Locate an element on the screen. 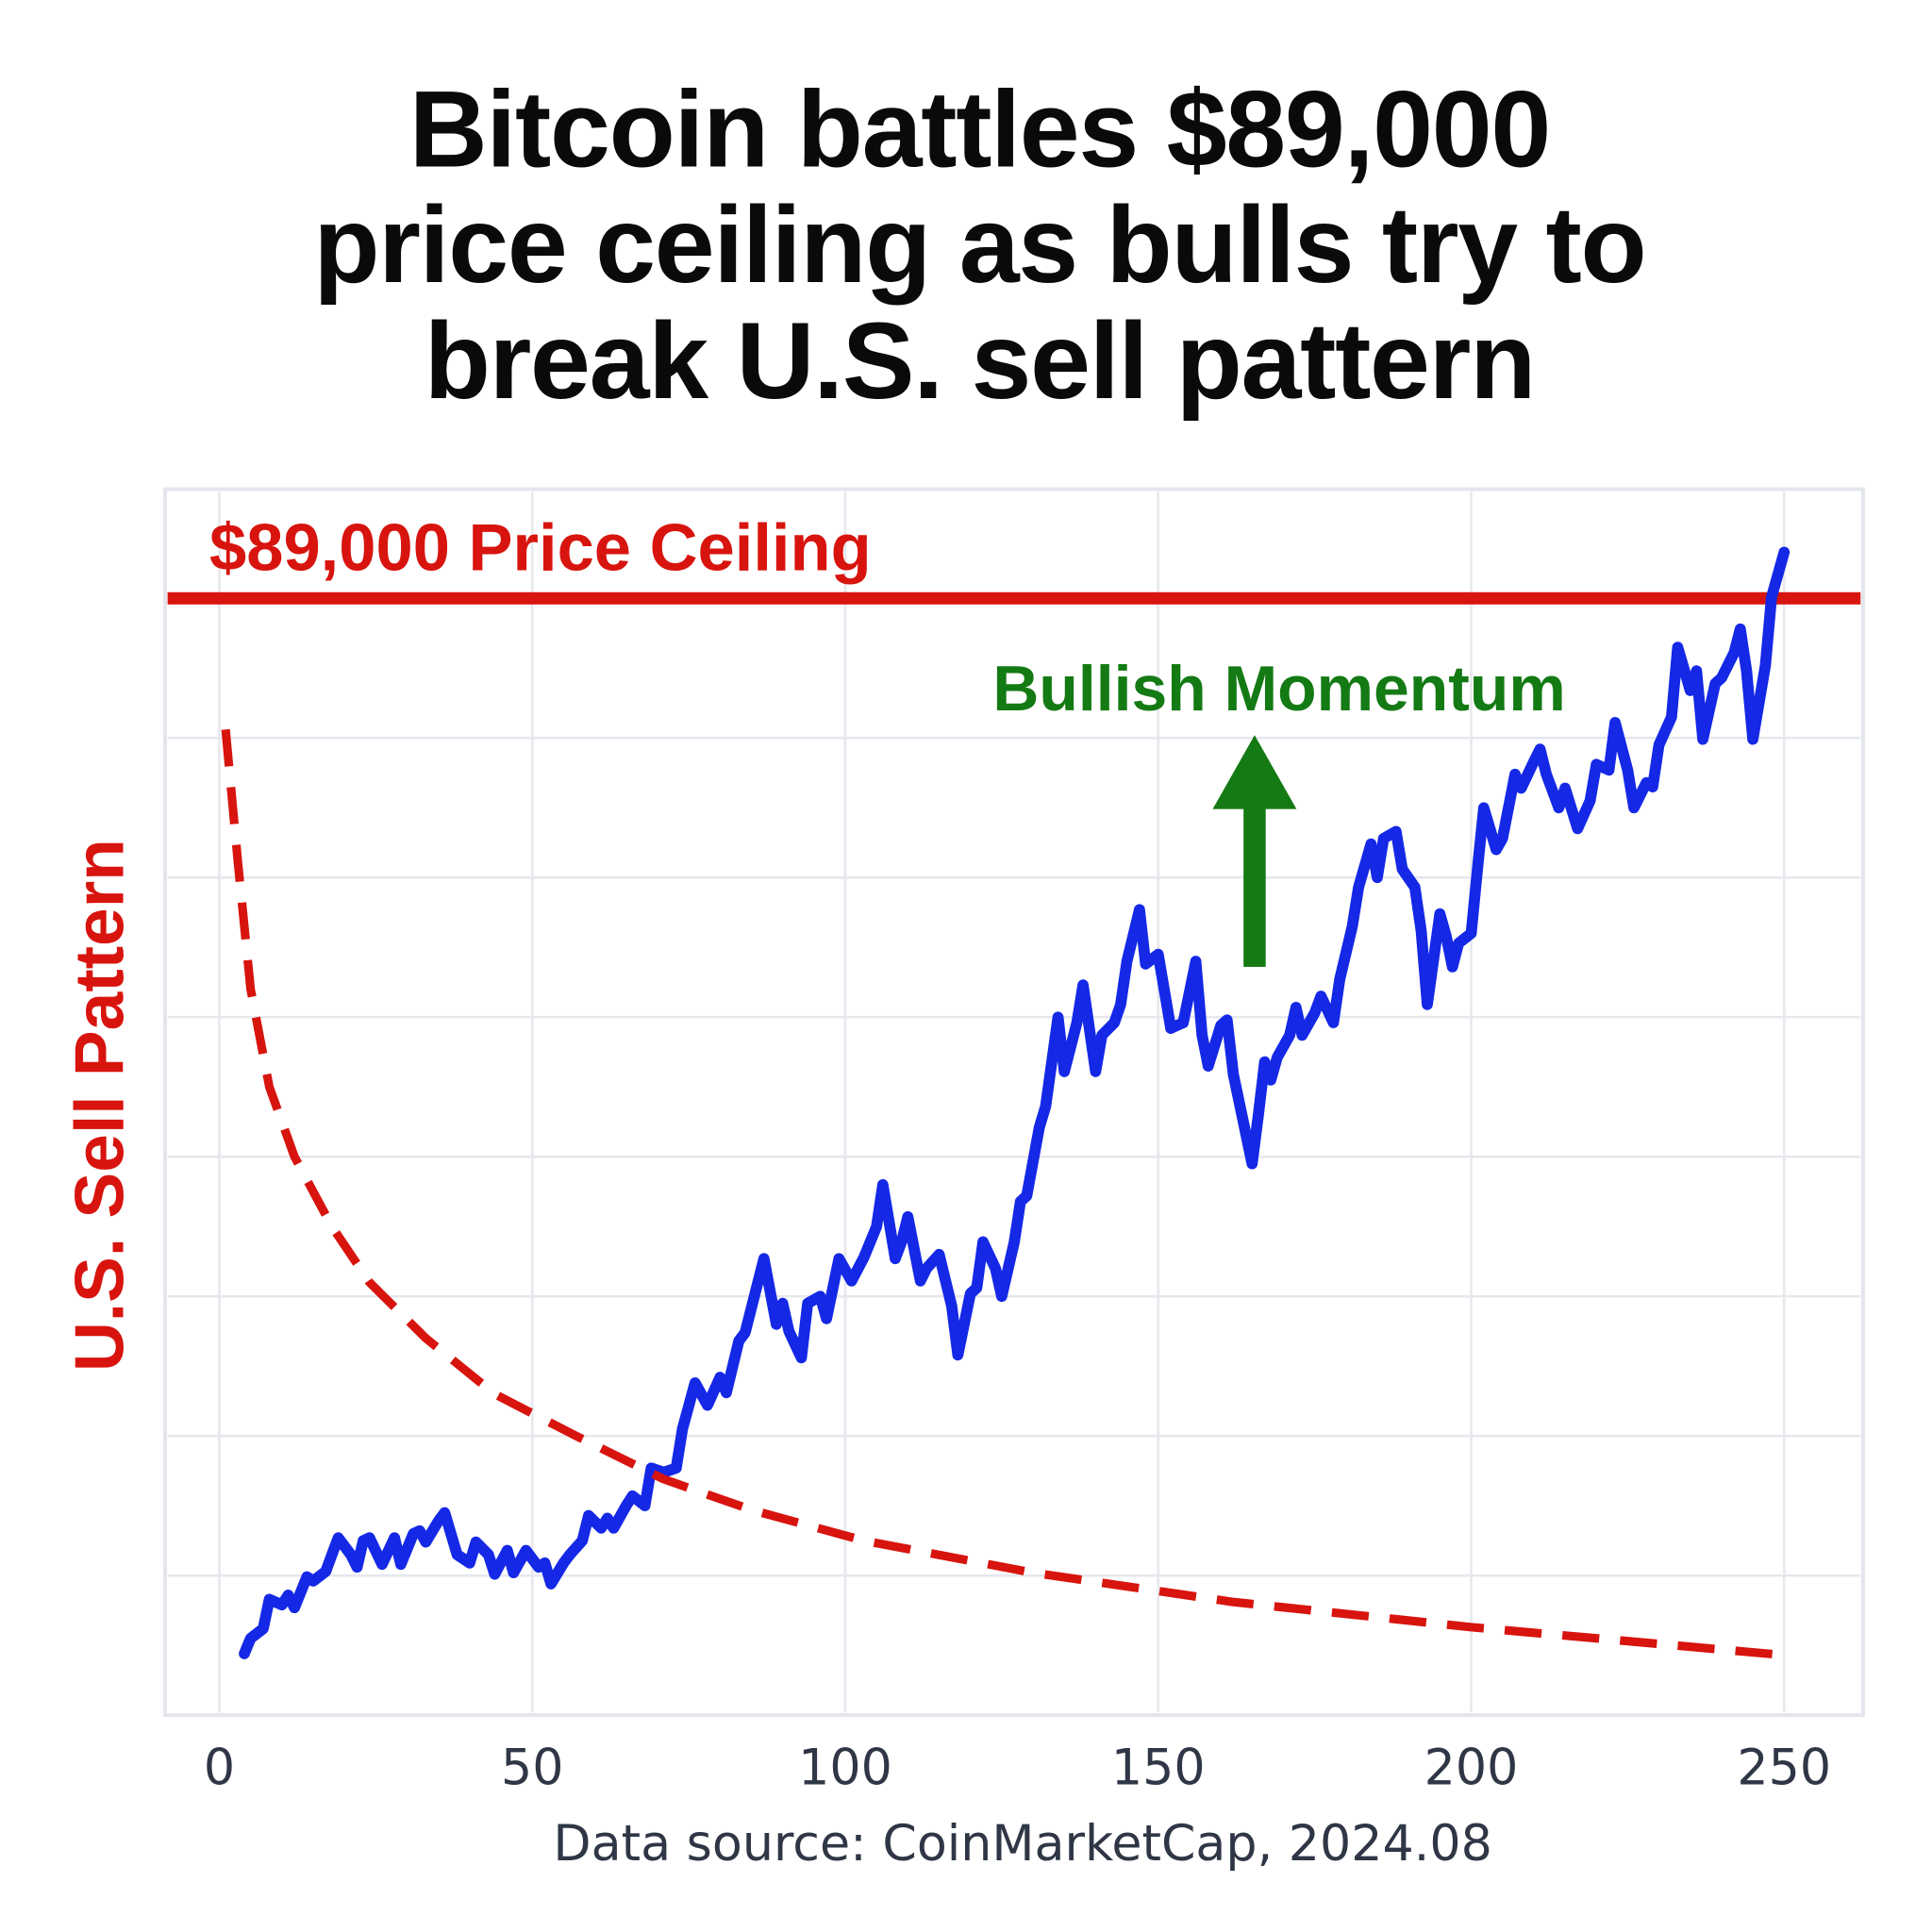 The height and width of the screenshot is (1932, 1932). arrow-head is located at coordinates (1255, 772).